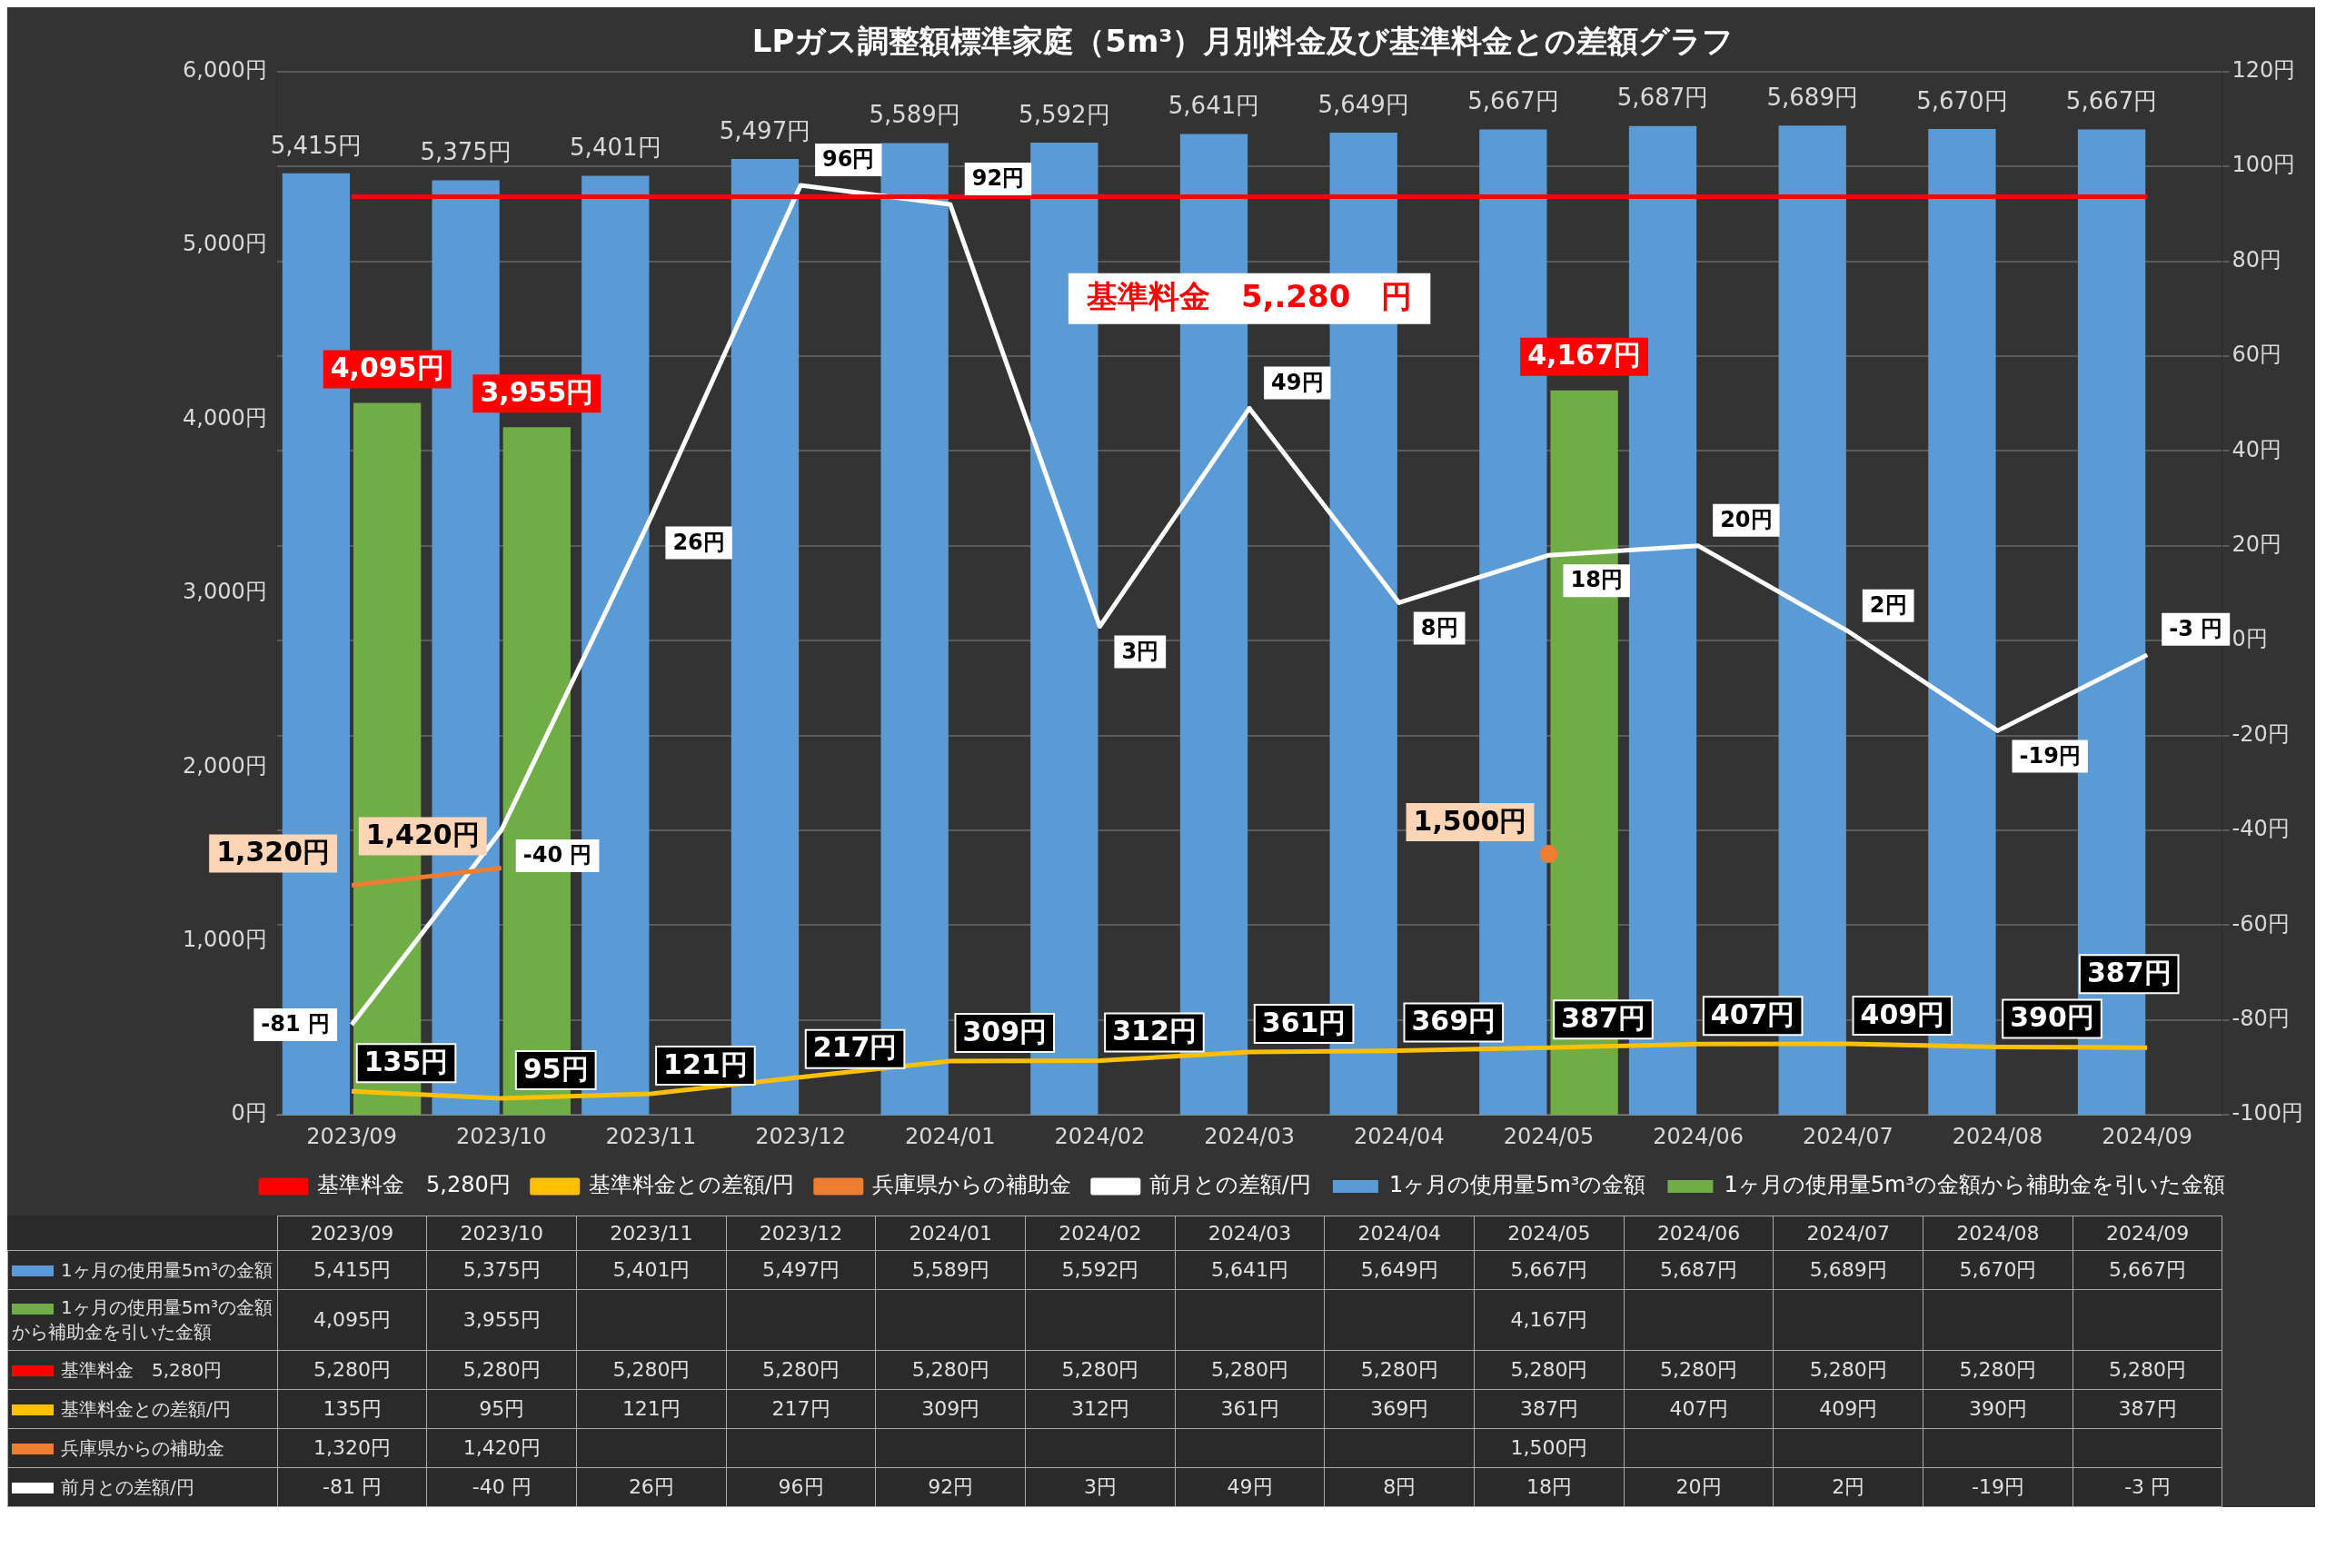 This screenshot has height=1568, width=2326. Describe the element at coordinates (2264, 165) in the screenshot. I see `y2-tick-label: 100円` at that location.